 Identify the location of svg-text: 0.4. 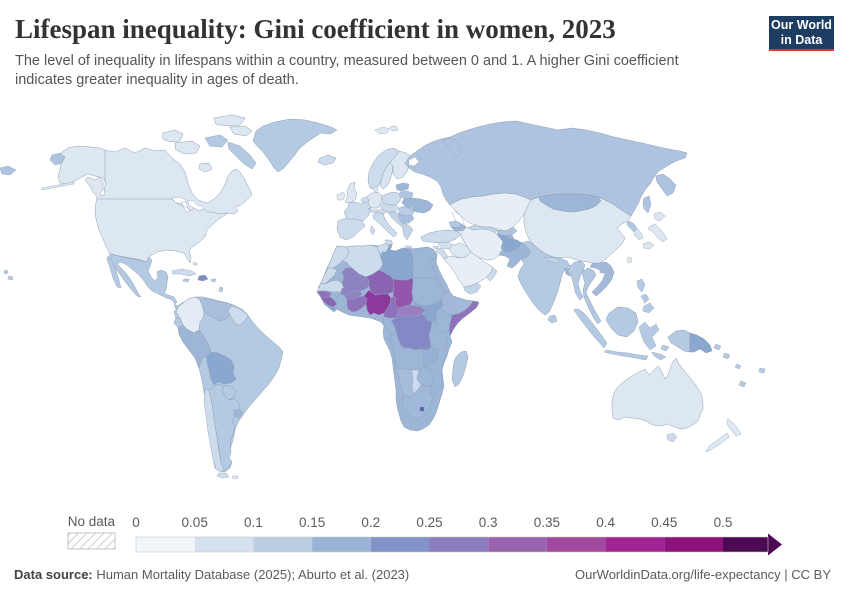
(605, 522).